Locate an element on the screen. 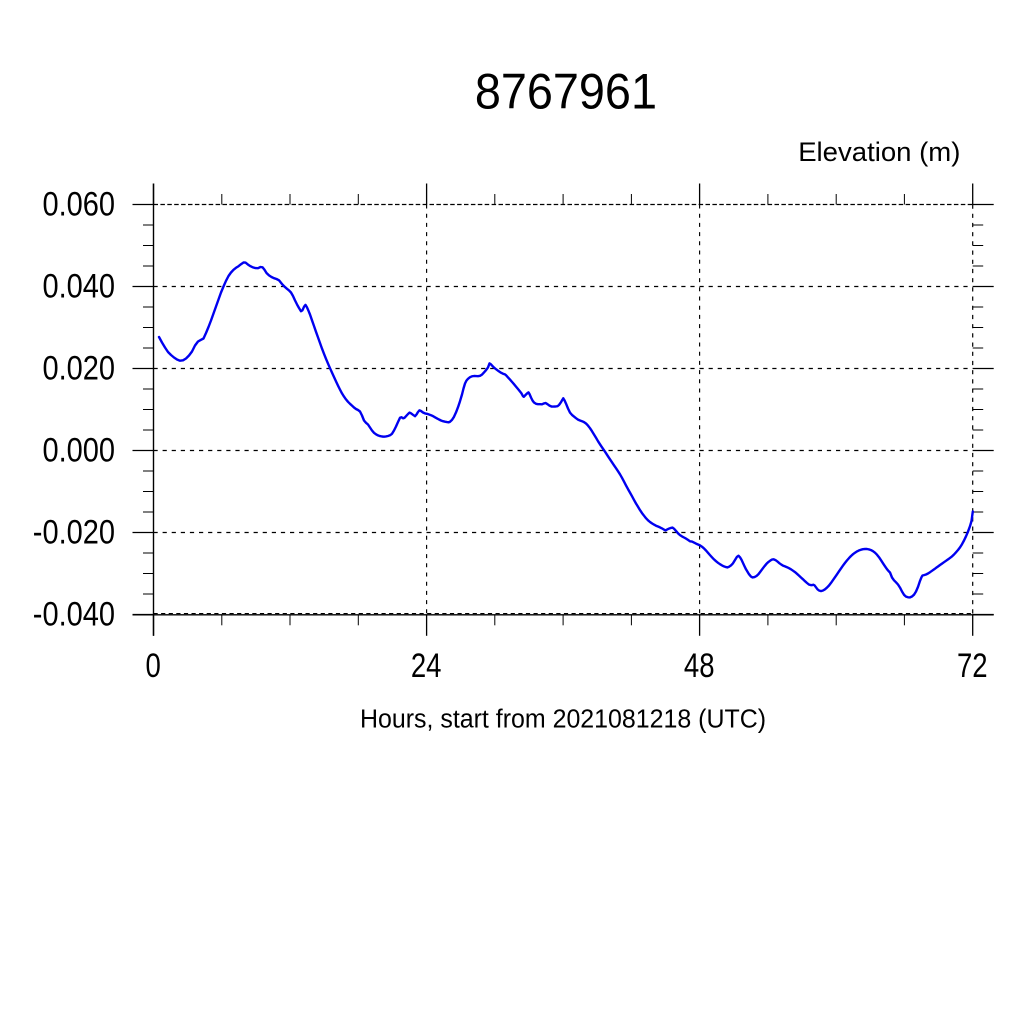  svg-text: -0.040 is located at coordinates (74, 613).